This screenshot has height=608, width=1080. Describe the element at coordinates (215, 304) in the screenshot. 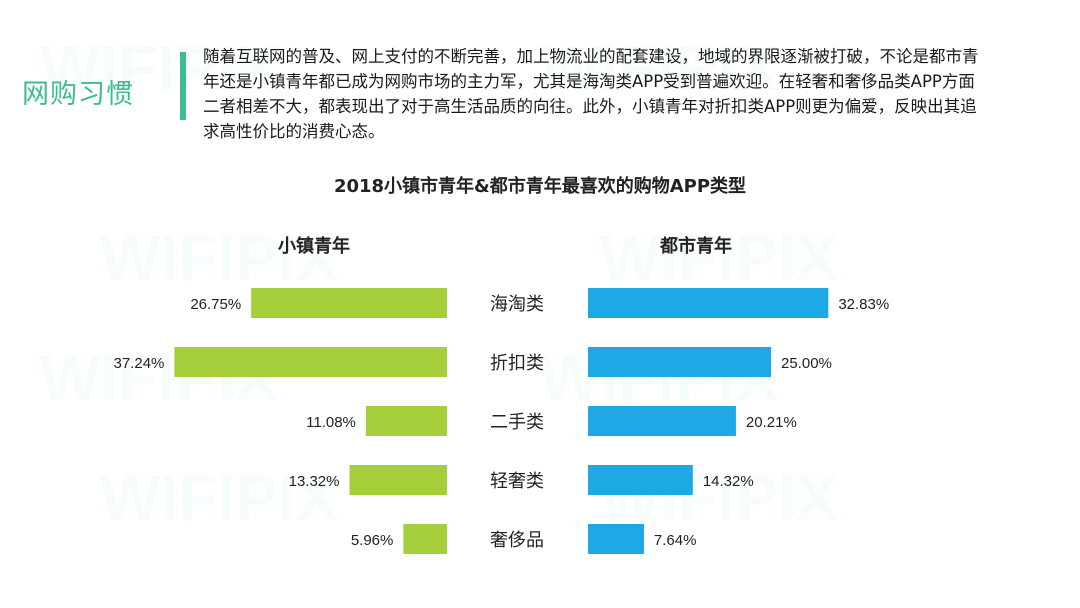

I see `value-label-small-town: 26.75%` at that location.